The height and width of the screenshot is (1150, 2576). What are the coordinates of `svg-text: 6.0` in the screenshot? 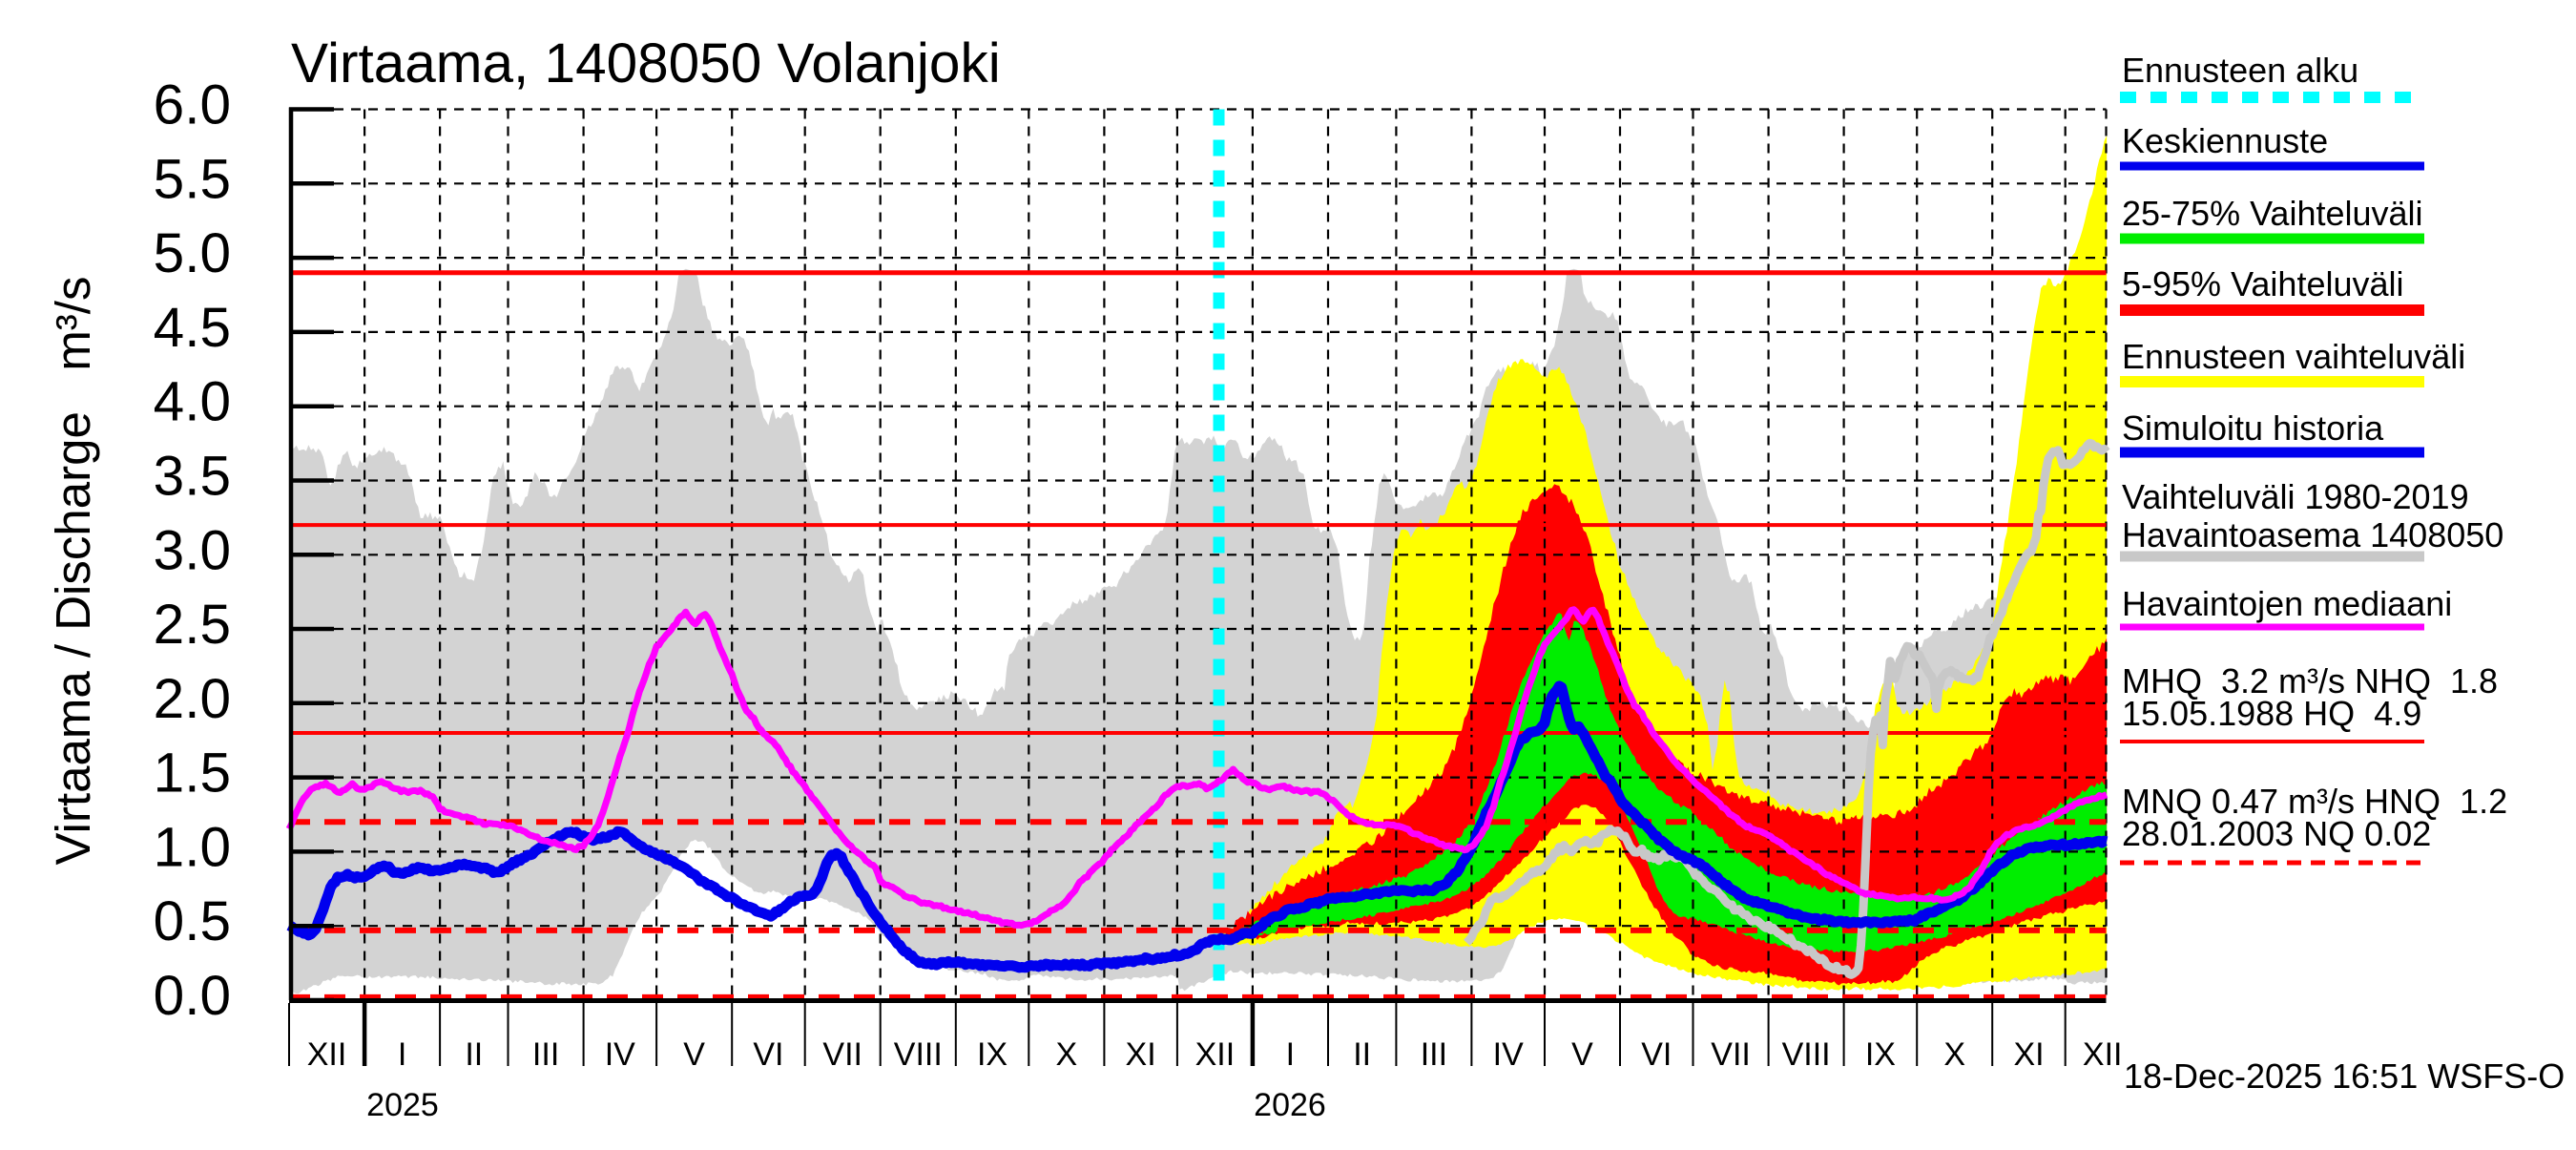 It's located at (192, 105).